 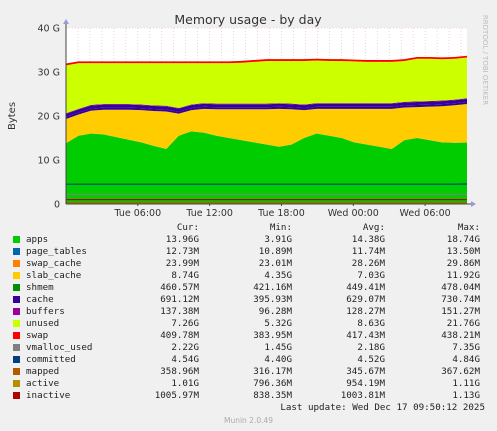 What do you see at coordinates (266, 60) in the screenshot?
I see `area-swap` at bounding box center [266, 60].